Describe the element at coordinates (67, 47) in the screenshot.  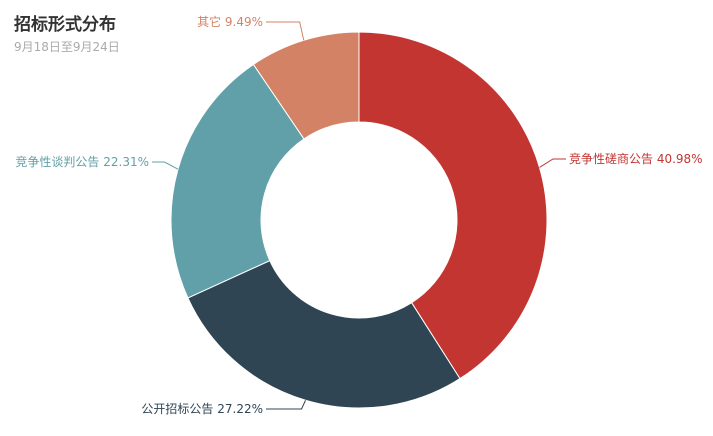
I see `chart-subtitle: 9月18日至9月24日` at that location.